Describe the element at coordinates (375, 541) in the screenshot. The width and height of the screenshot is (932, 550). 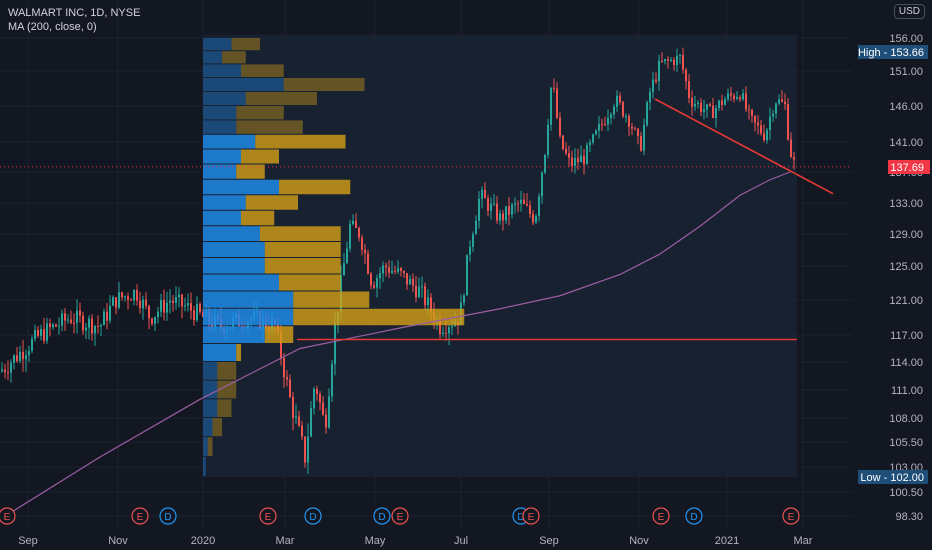
I see `x-tick-label: May` at that location.